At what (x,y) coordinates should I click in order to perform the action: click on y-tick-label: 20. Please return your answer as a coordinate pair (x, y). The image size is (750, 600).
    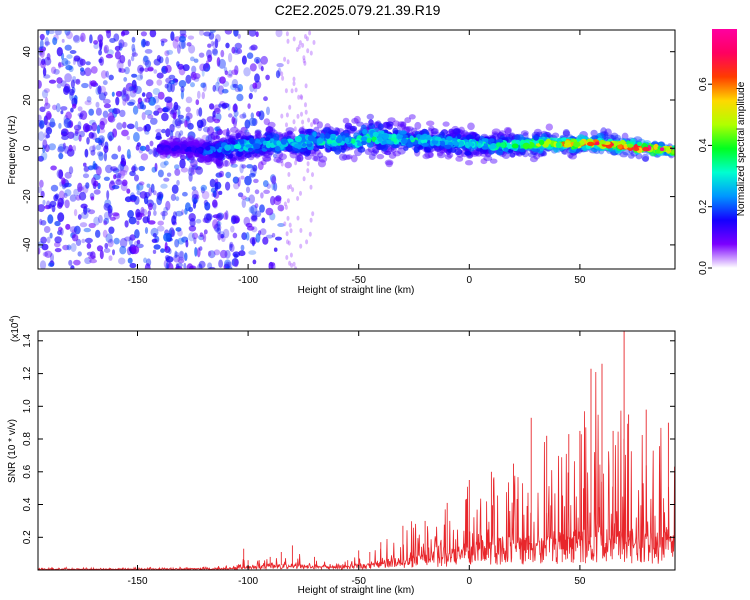
    Looking at the image, I should click on (27, 100).